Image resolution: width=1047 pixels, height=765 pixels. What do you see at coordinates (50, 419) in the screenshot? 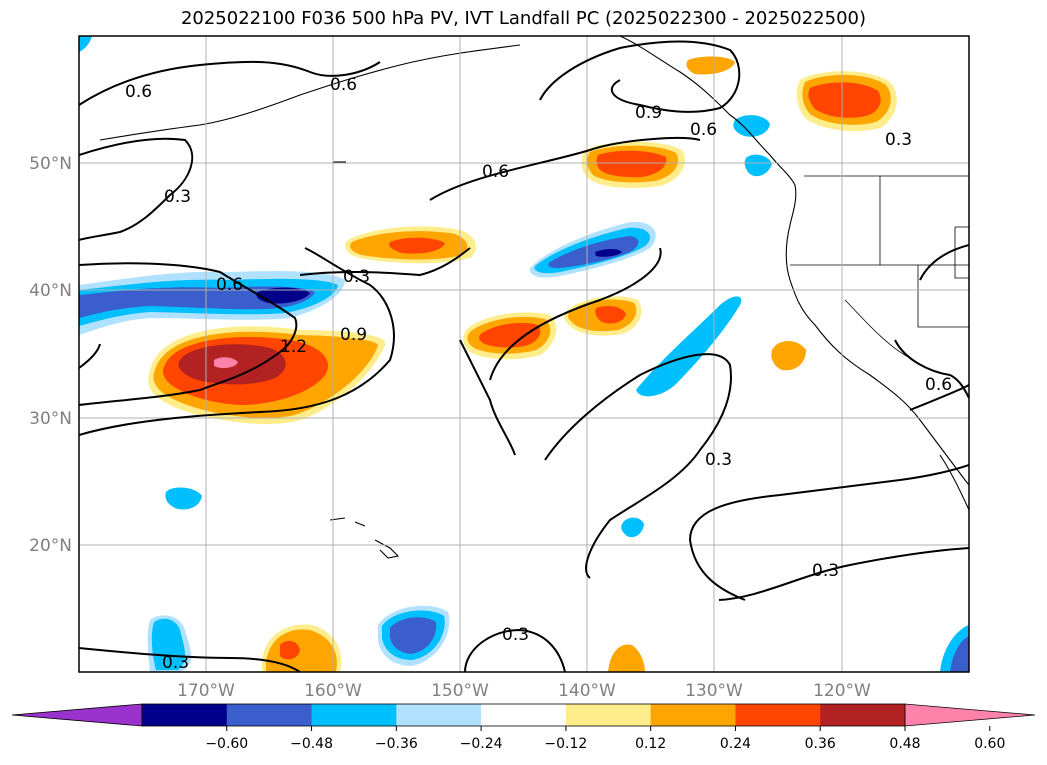
I see `lat-label: 30°N` at bounding box center [50, 419].